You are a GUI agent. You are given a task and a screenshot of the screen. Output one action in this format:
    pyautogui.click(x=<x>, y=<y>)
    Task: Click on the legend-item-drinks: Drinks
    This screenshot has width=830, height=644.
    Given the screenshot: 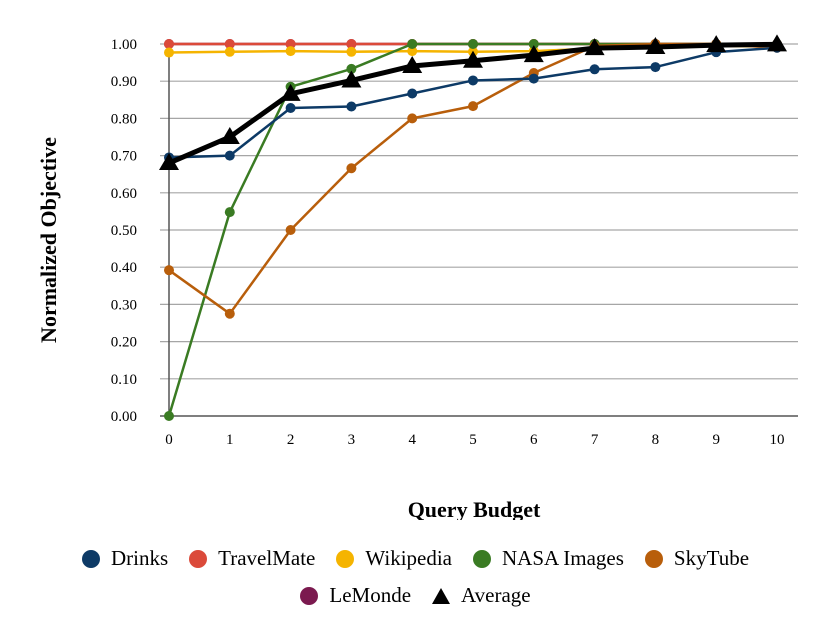 What is the action you would take?
    pyautogui.click(x=124, y=558)
    